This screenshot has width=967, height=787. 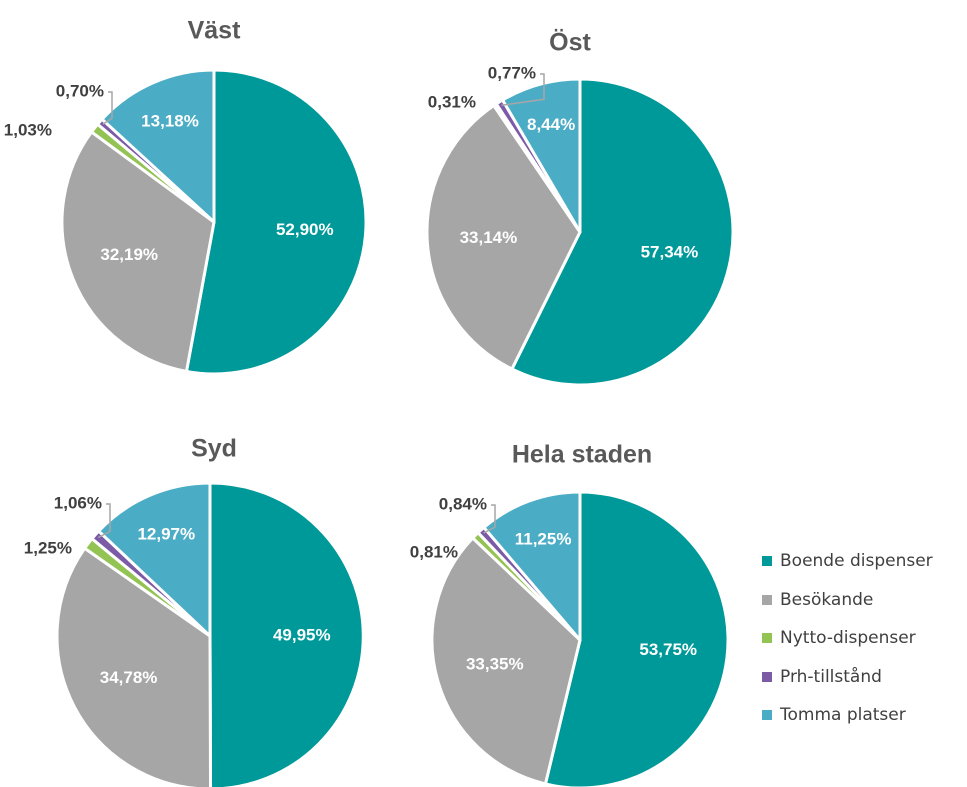 I want to click on pie-ost: Öst 57,34% 33,14% 0,31% 0,77% 8,44%, so click(x=580, y=207).